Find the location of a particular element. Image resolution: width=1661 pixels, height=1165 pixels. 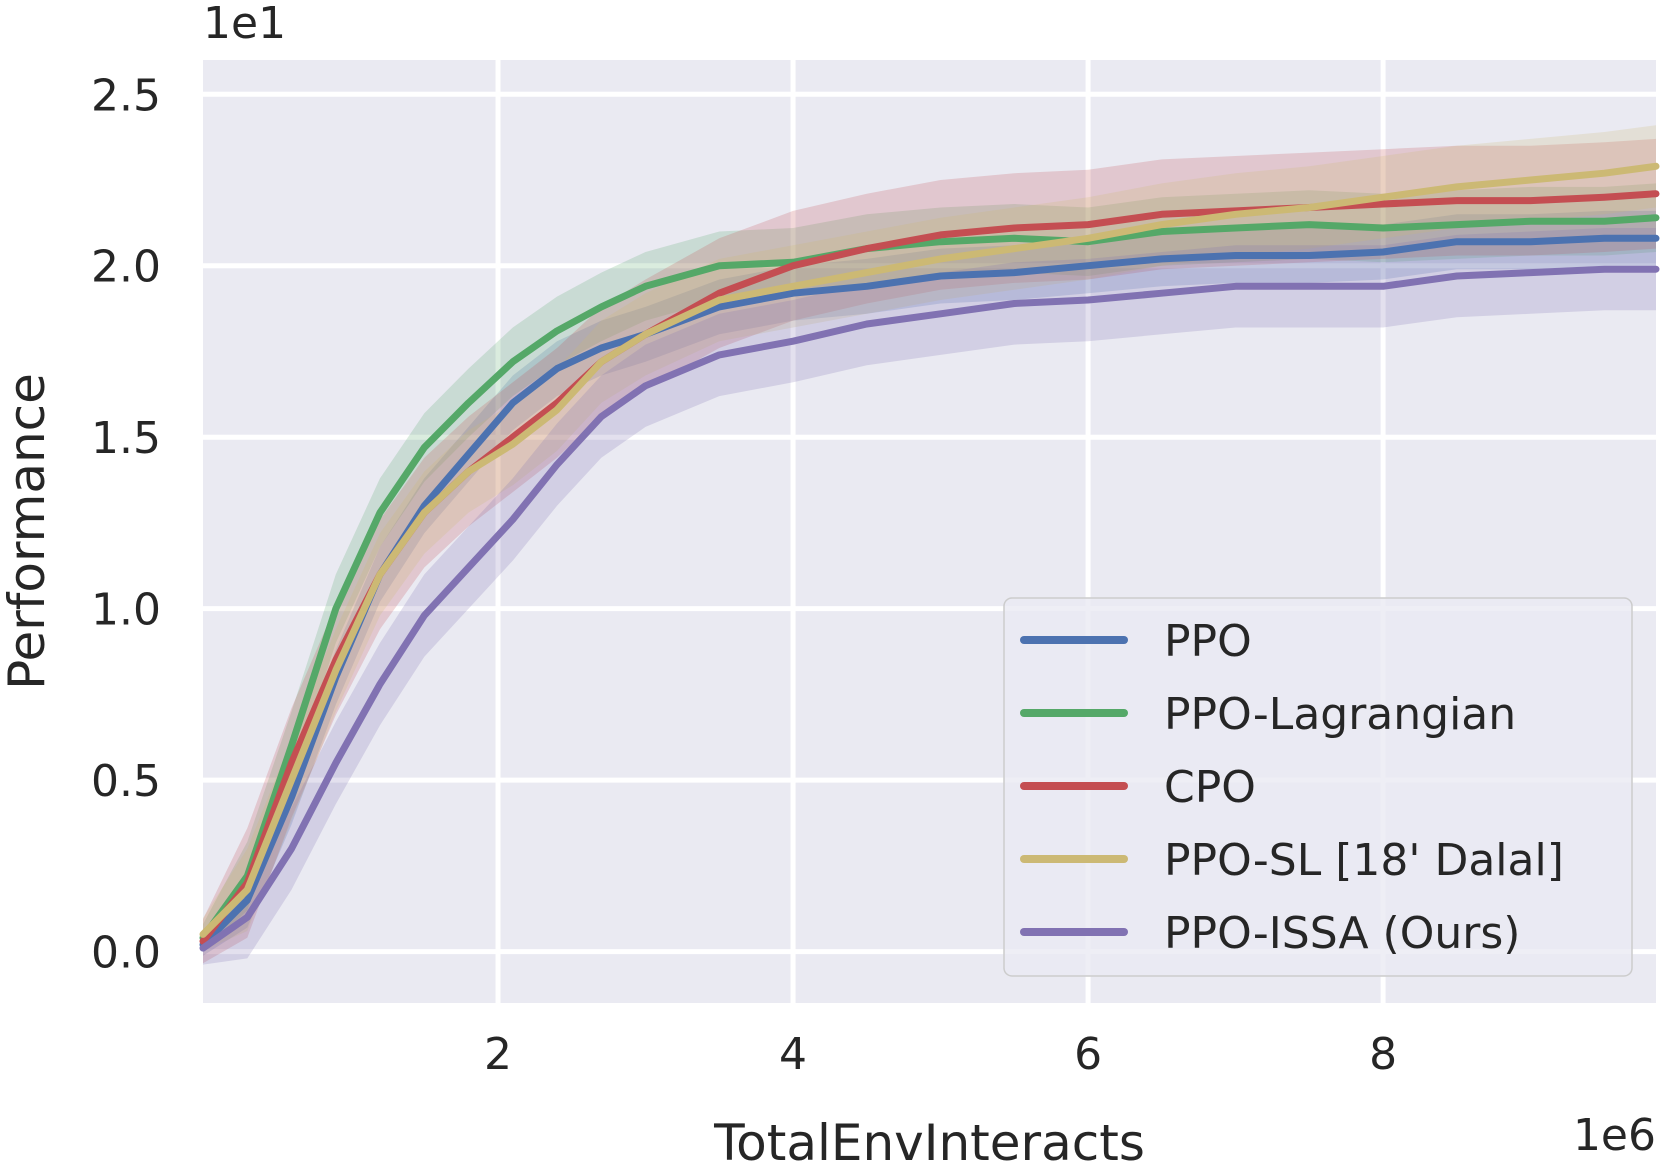

y-tick-labels: 0.0 0.5 1.0 1.5 2.0 2.5 is located at coordinates (126, 524).